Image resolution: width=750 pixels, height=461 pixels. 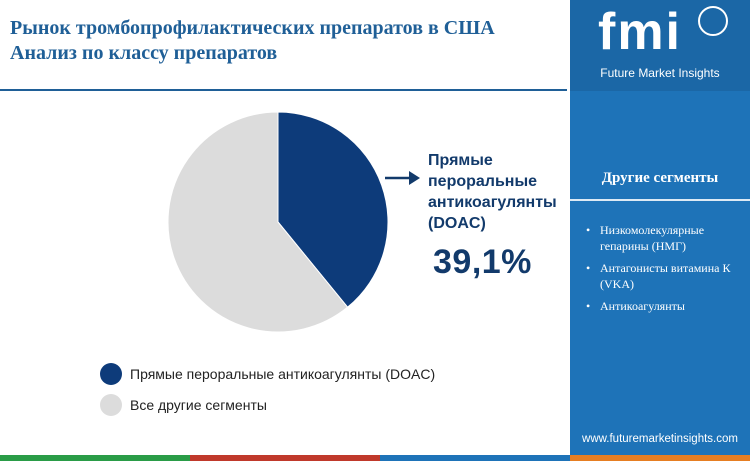 What do you see at coordinates (111, 405) in the screenshot?
I see `legend-swatch-other` at bounding box center [111, 405].